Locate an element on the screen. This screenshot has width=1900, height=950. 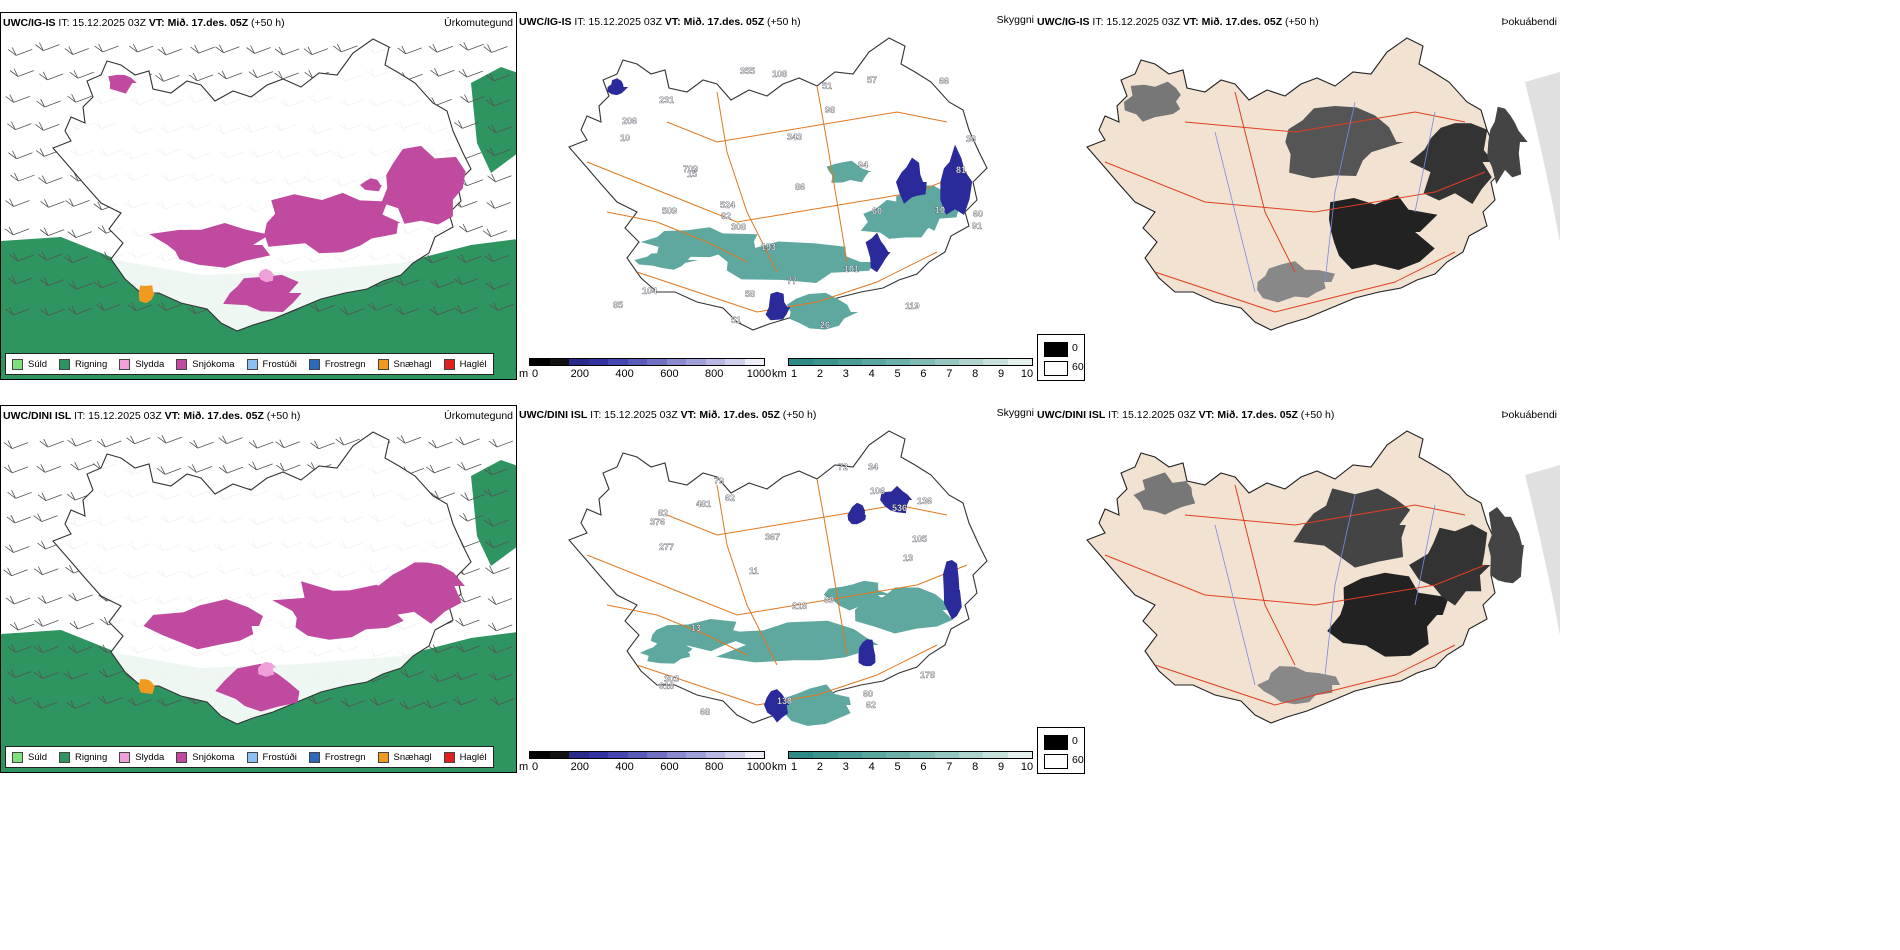
peak-value-label: 13 is located at coordinates (908, 558).